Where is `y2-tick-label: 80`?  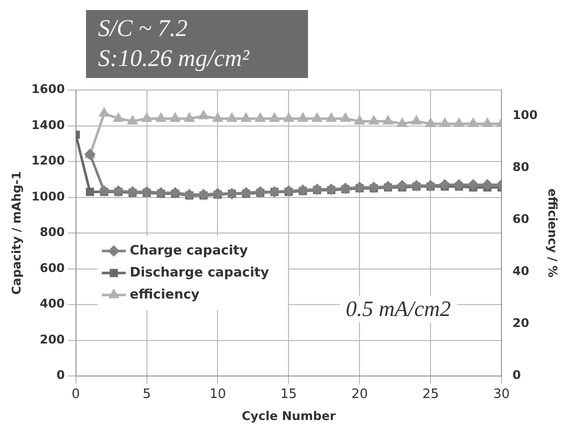
y2-tick-label: 80 is located at coordinates (521, 167).